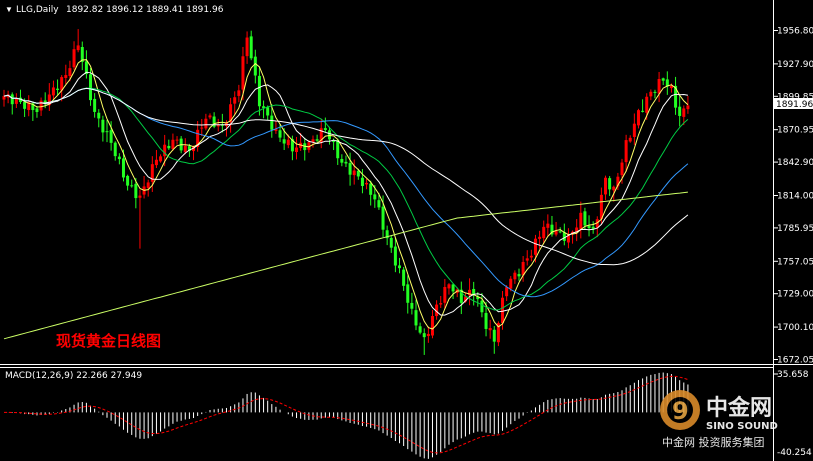  I want to click on sino-sound-watermark: 9 中金网 SINO SOUND 中金网 投资服务集团, so click(719, 419).